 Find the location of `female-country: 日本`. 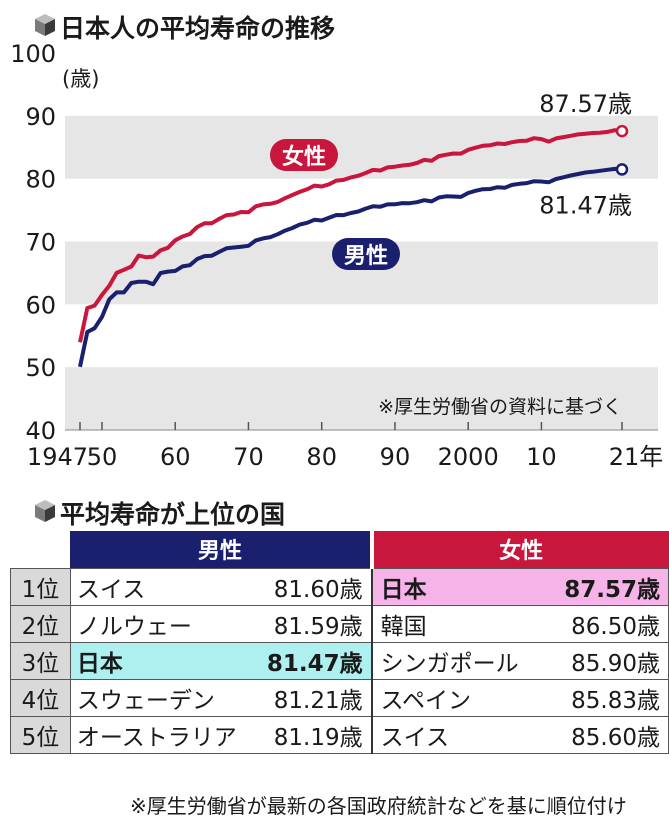

female-country: 日本 is located at coordinates (454, 586).